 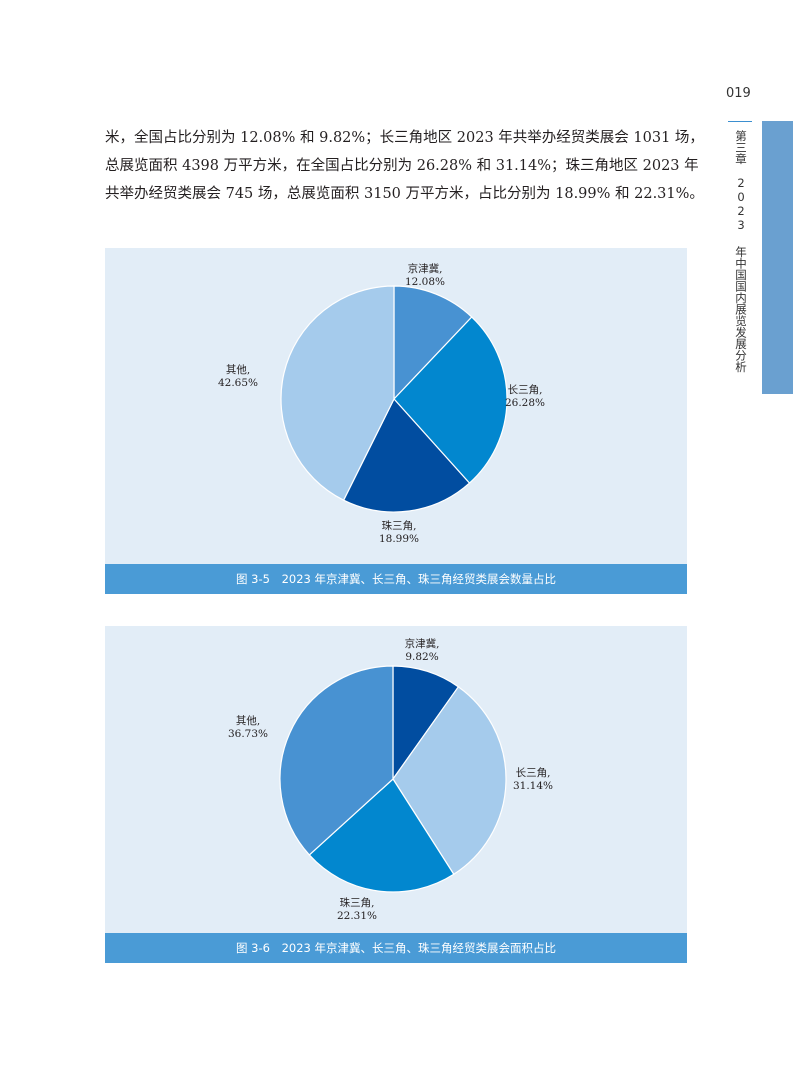 What do you see at coordinates (238, 383) in the screenshot?
I see `slice-label-value: 42.65%` at bounding box center [238, 383].